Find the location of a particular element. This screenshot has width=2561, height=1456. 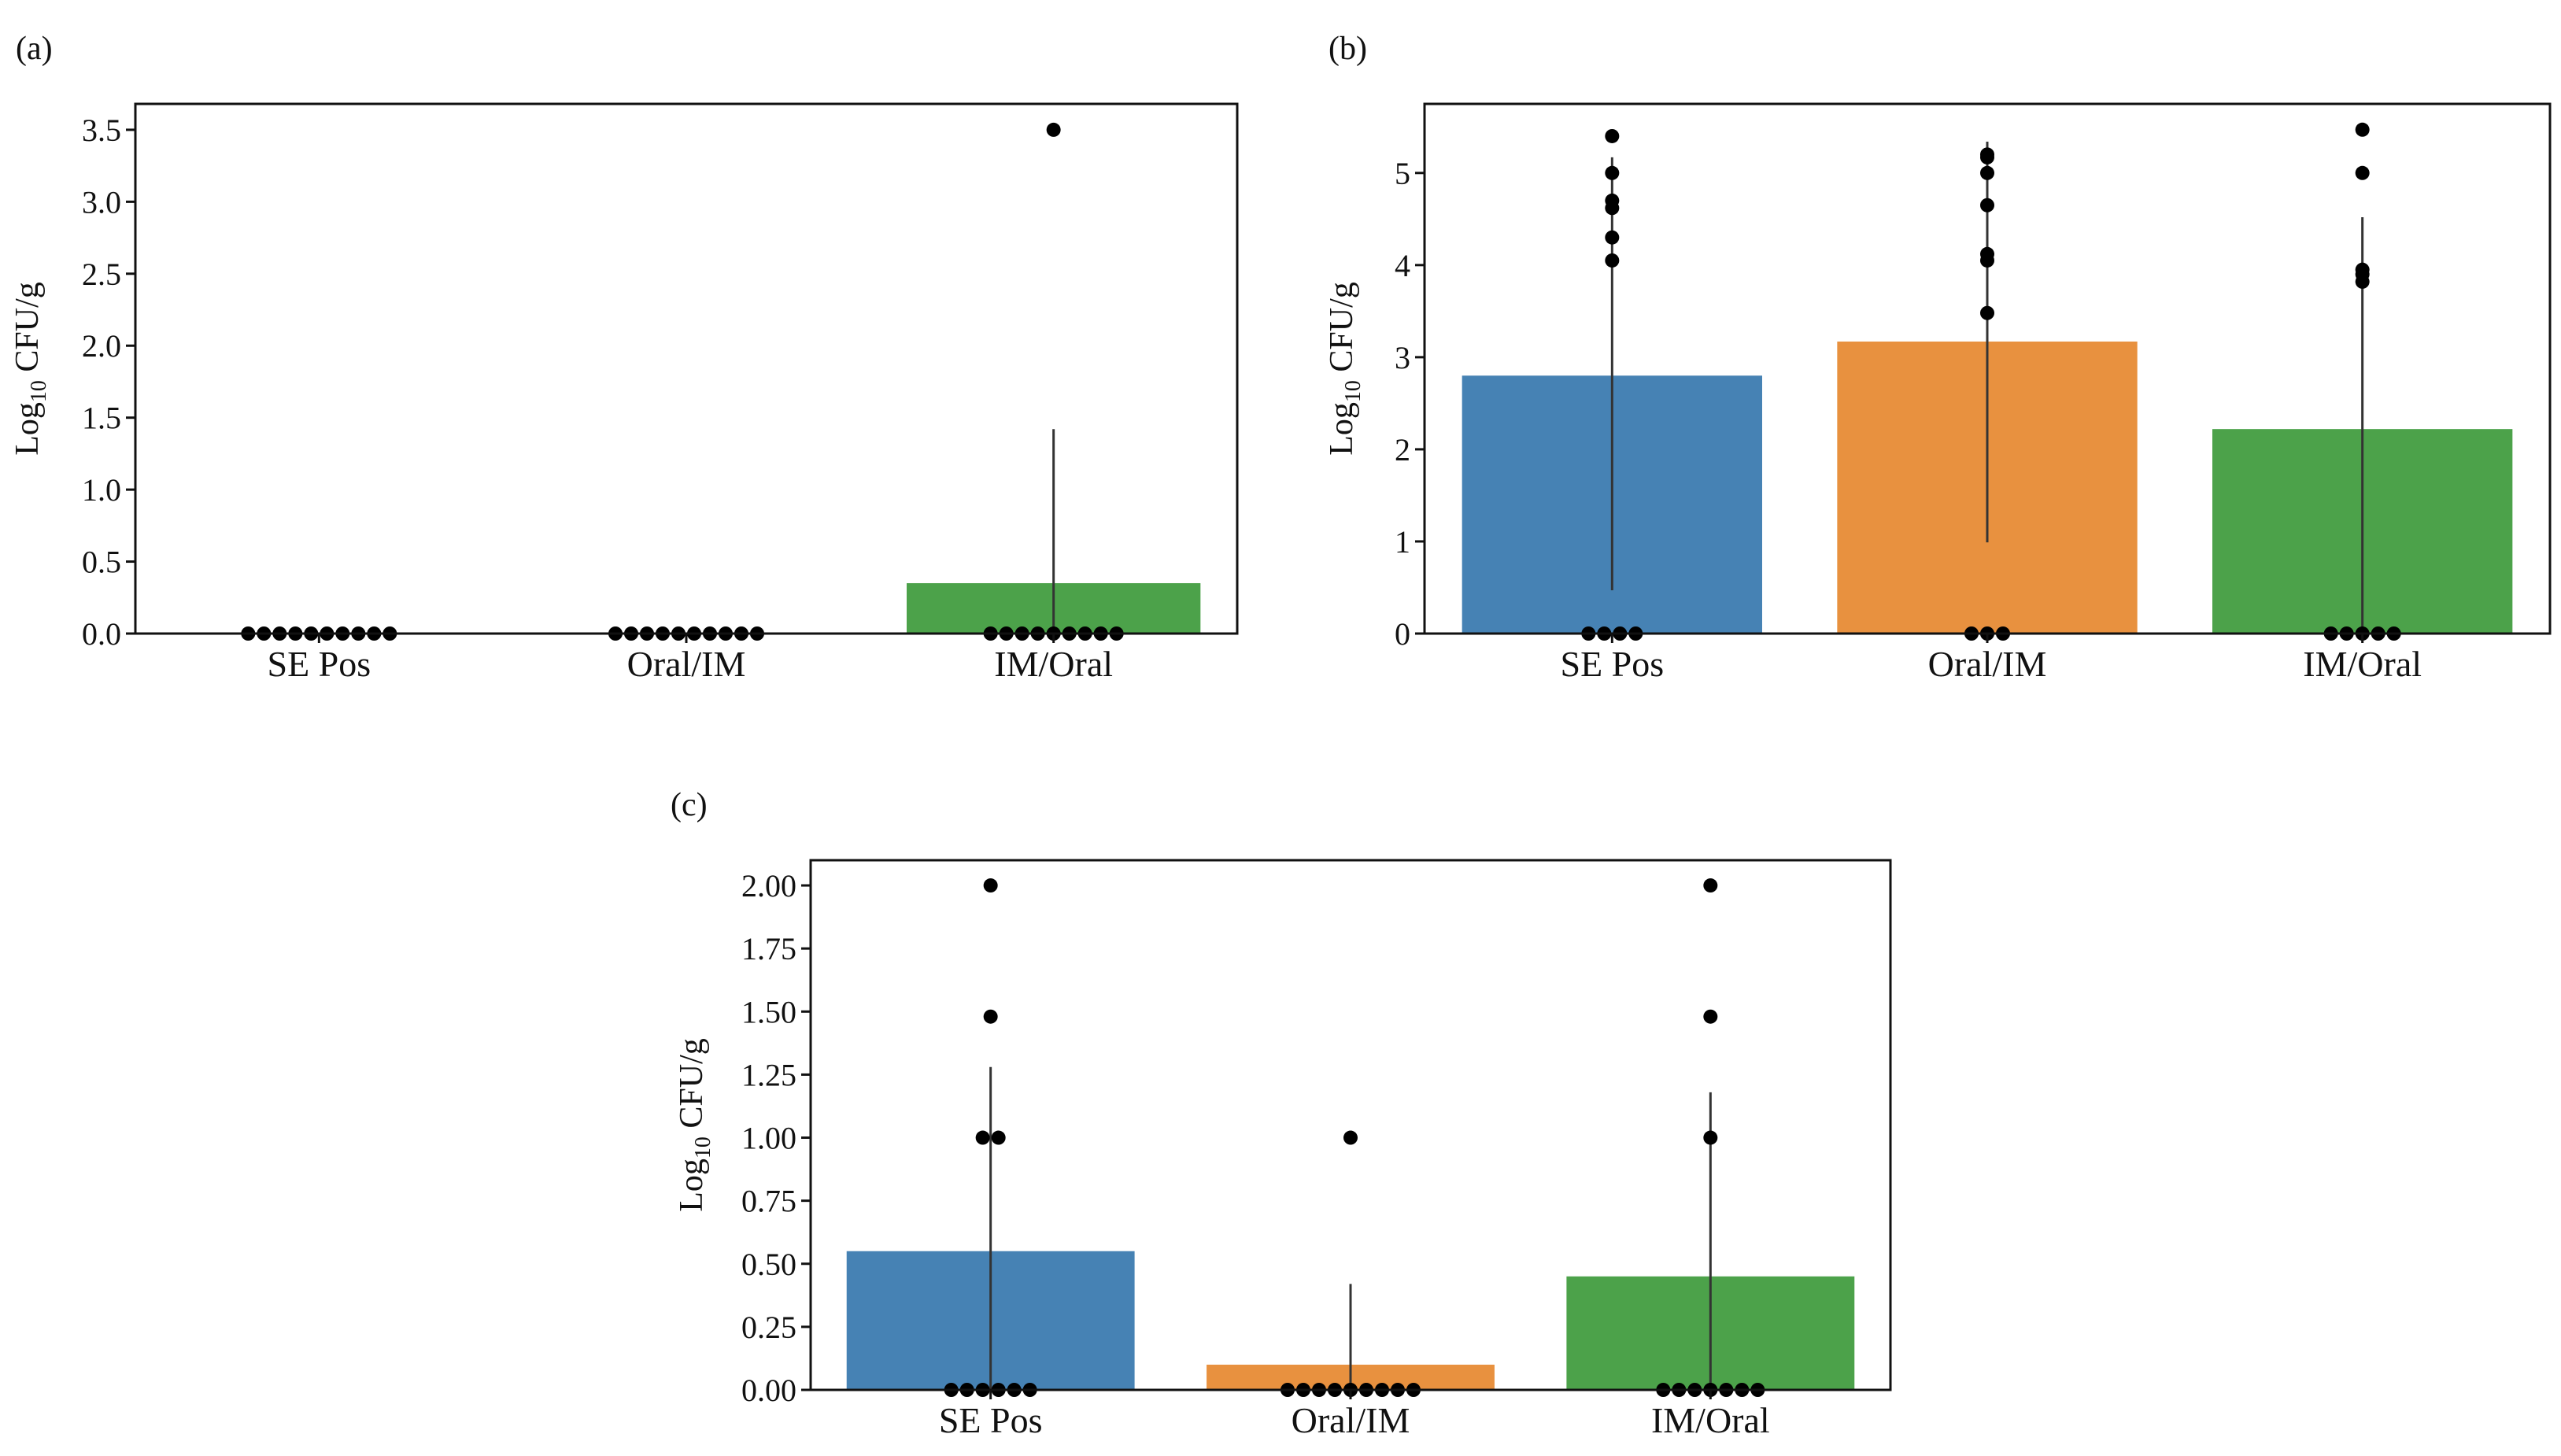

y-tick-label: 0.00 is located at coordinates (768, 1390).